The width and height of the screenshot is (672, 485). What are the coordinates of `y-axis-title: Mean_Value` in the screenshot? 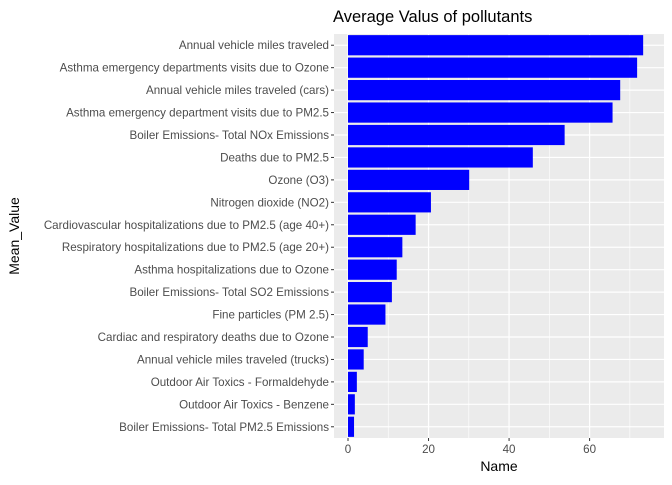 It's located at (14, 236).